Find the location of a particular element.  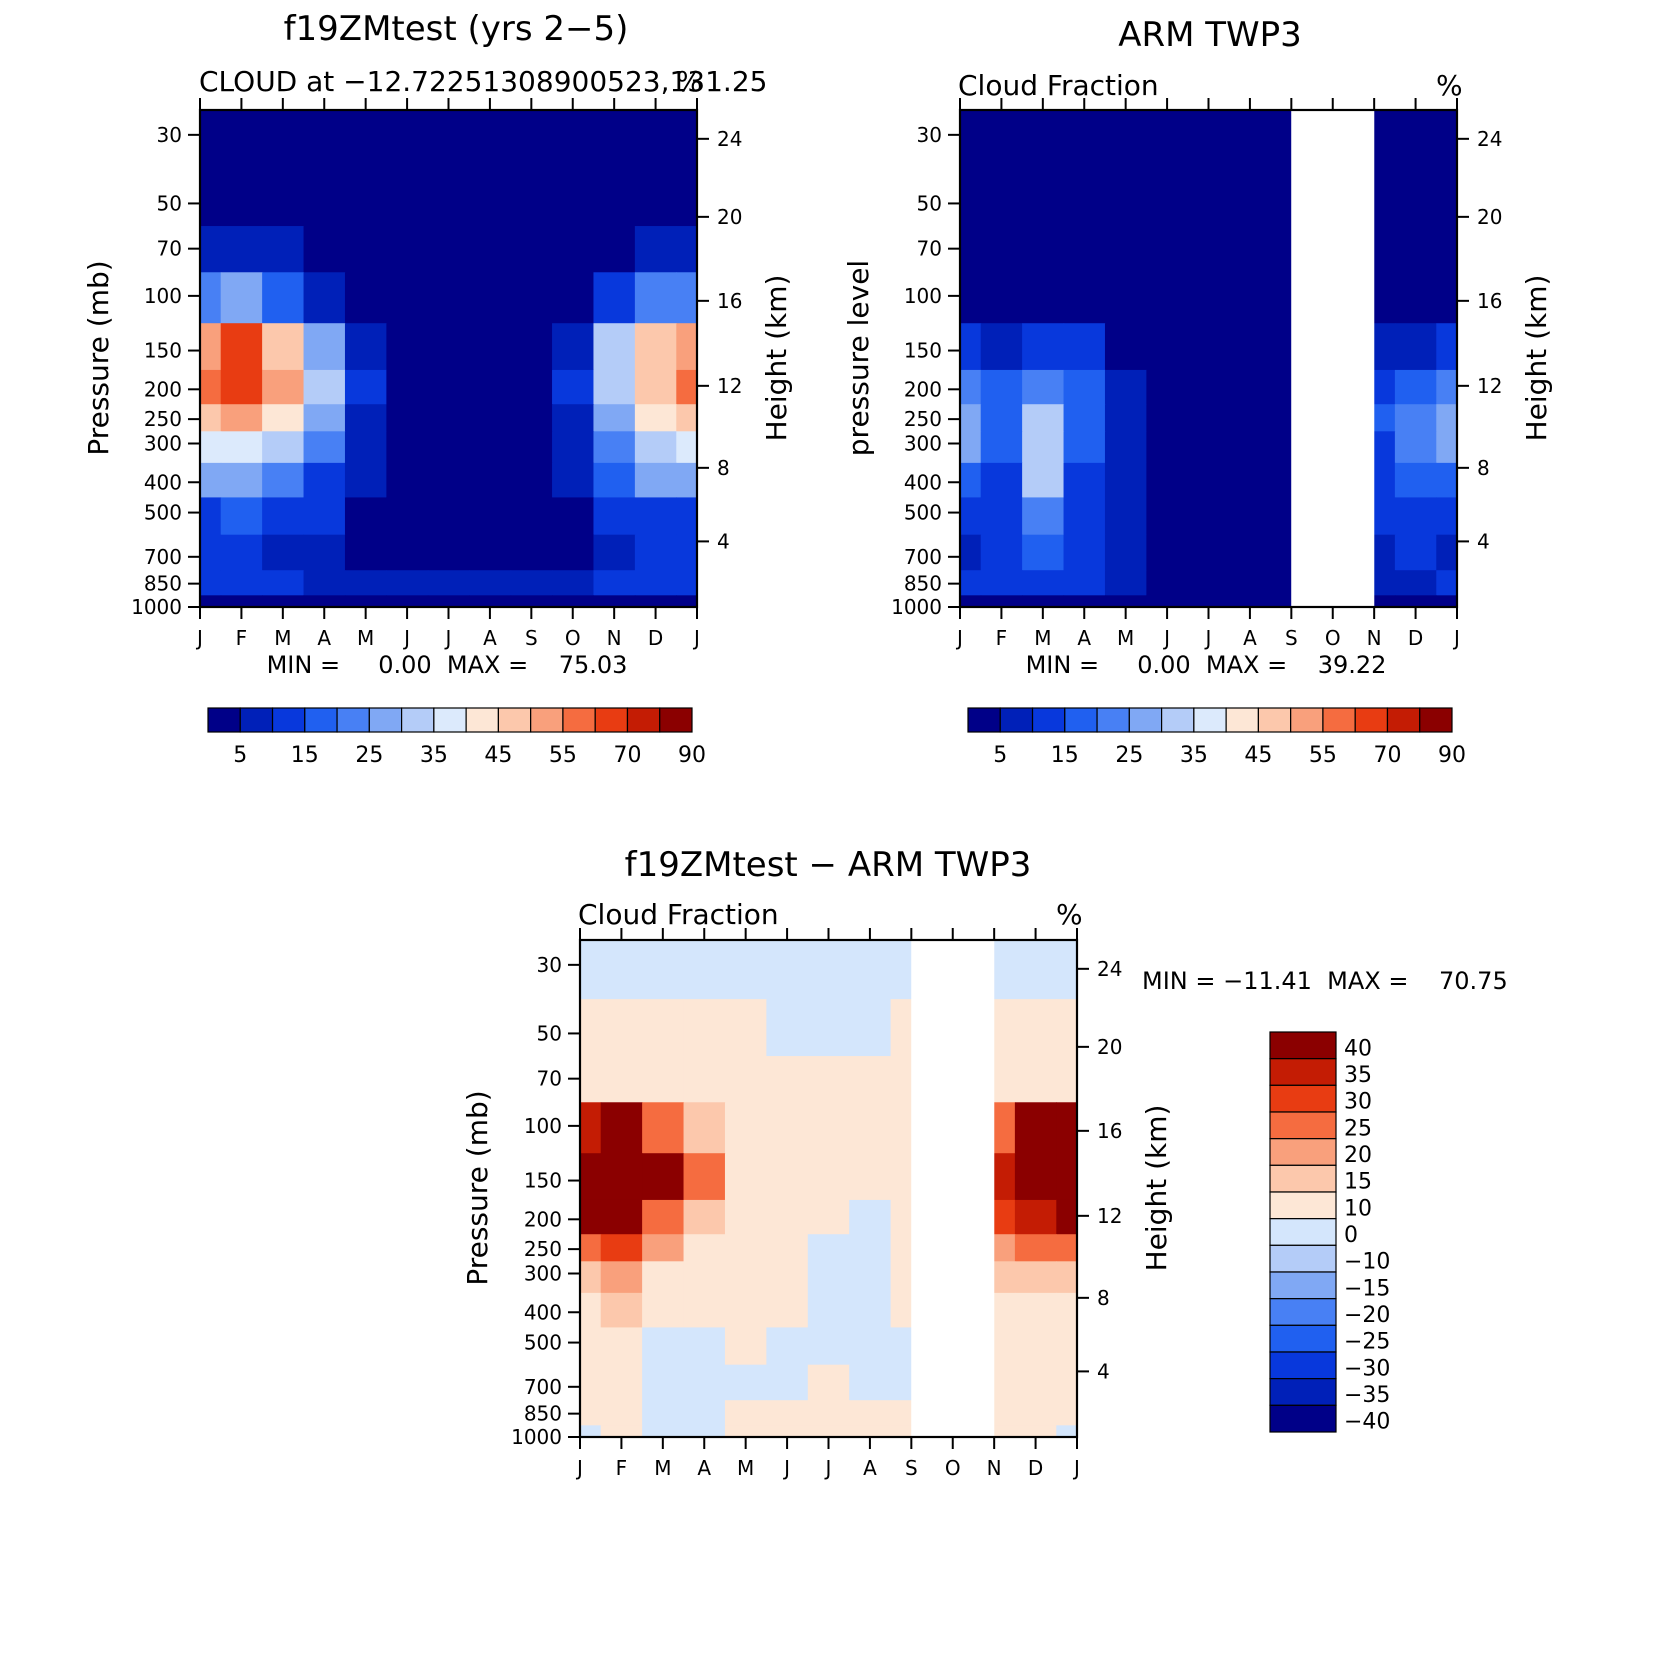

x-tick-label: A is located at coordinates (324, 638).